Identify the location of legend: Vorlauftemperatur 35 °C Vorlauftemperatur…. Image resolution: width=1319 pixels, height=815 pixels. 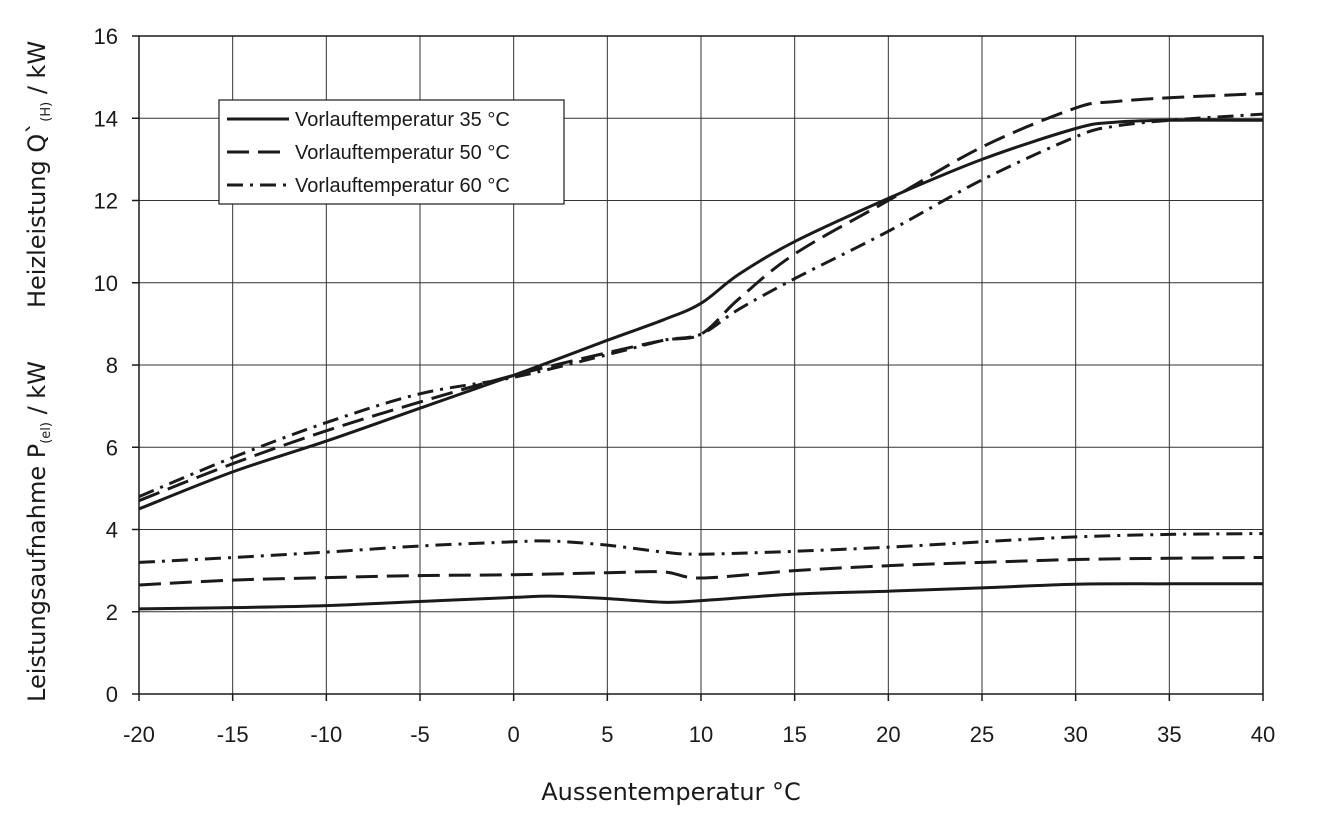
(391, 152).